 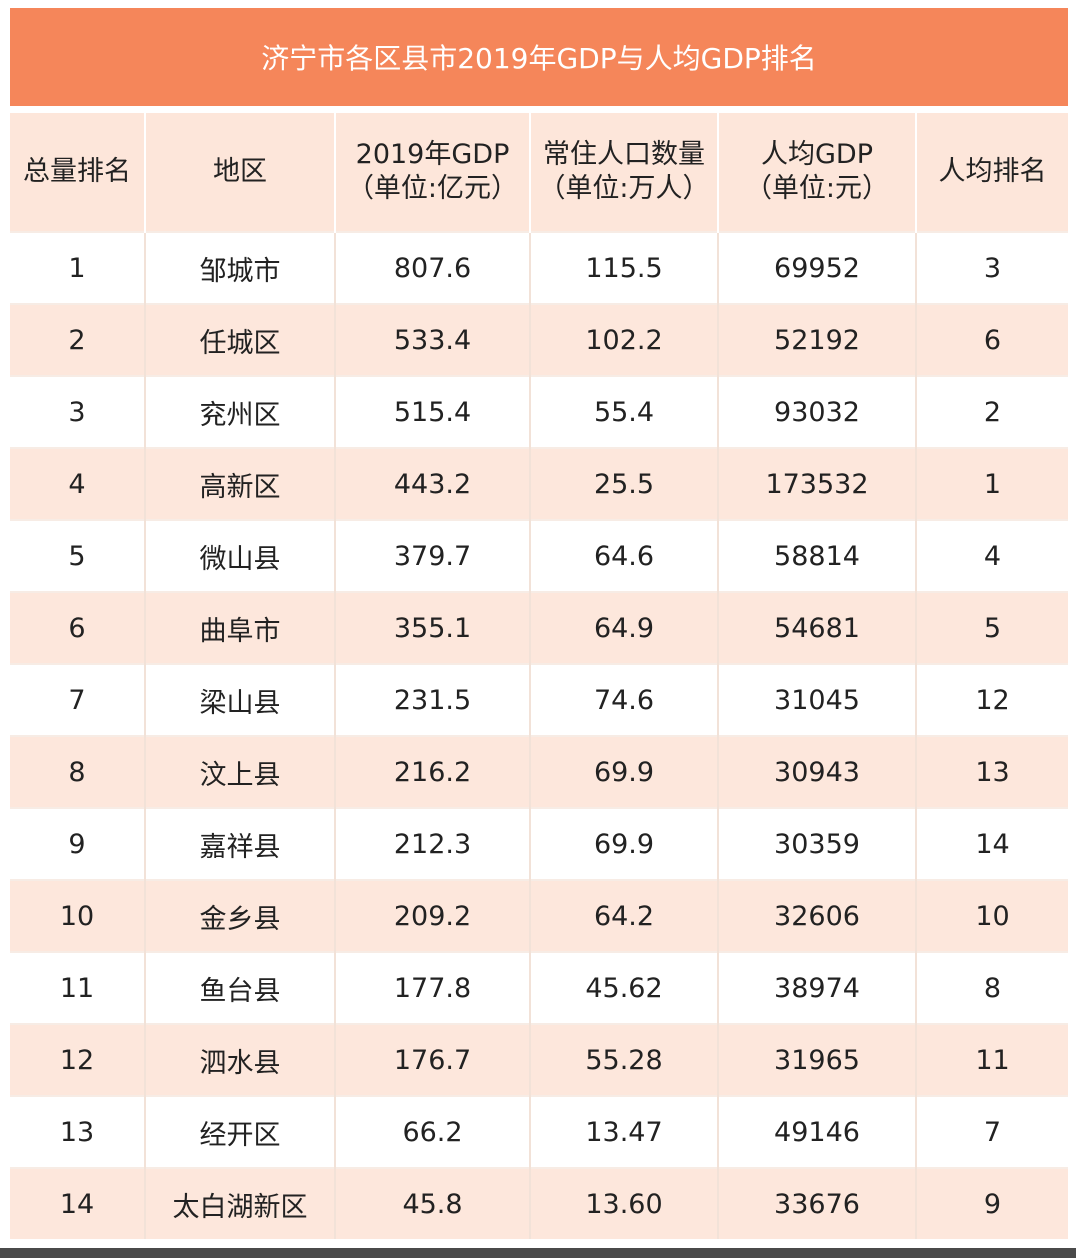 What do you see at coordinates (240, 1059) in the screenshot?
I see `cell-region: 泗水县` at bounding box center [240, 1059].